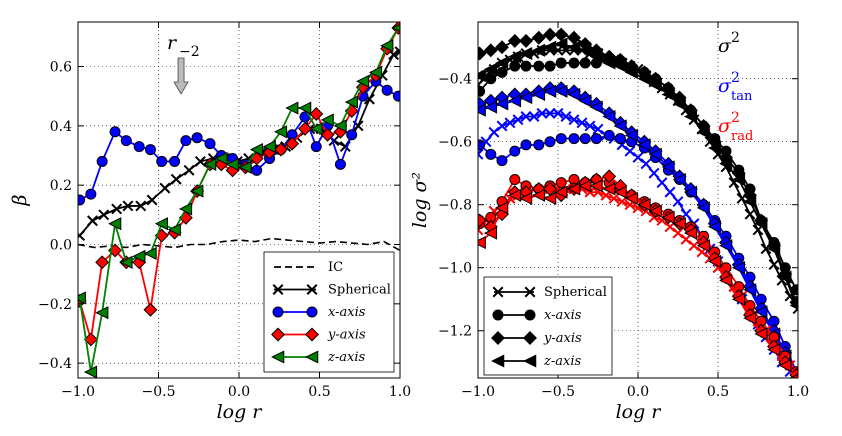 The height and width of the screenshot is (436, 842). I want to click on r-minus-2-annotation: r −2, so click(183, 63).